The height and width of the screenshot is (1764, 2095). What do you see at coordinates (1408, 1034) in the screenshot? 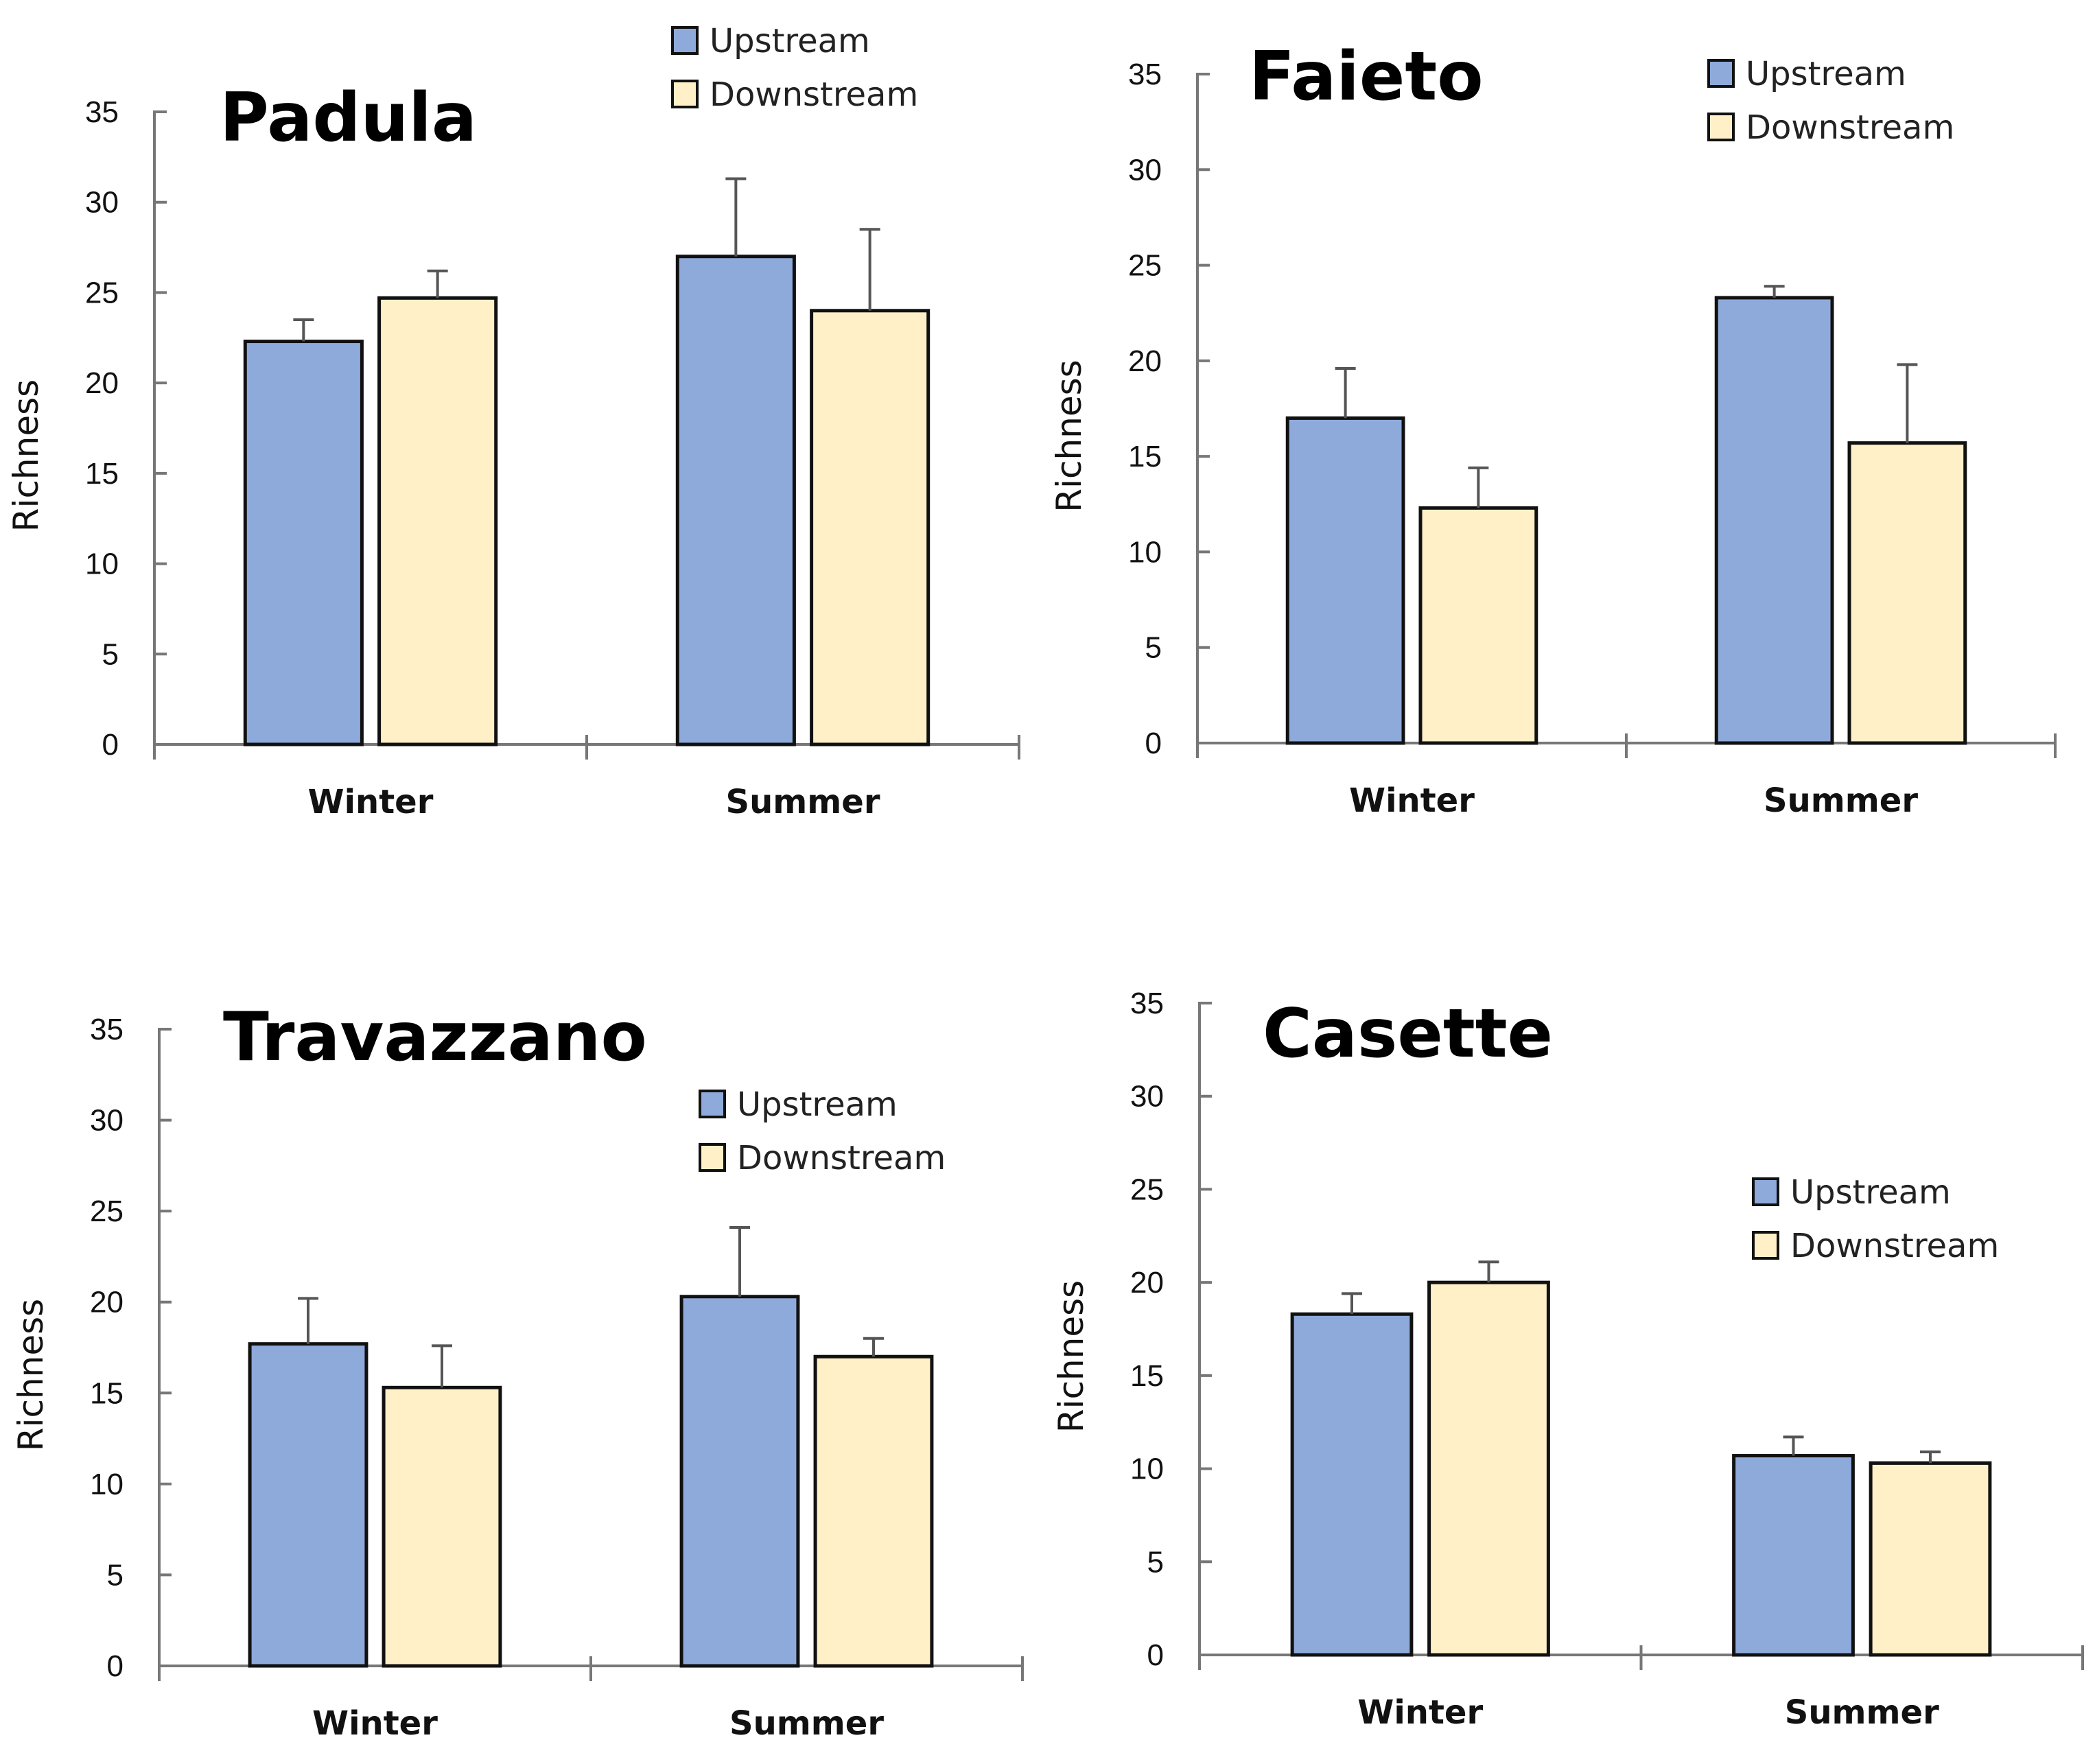
I see `chart-title: Casette` at bounding box center [1408, 1034].